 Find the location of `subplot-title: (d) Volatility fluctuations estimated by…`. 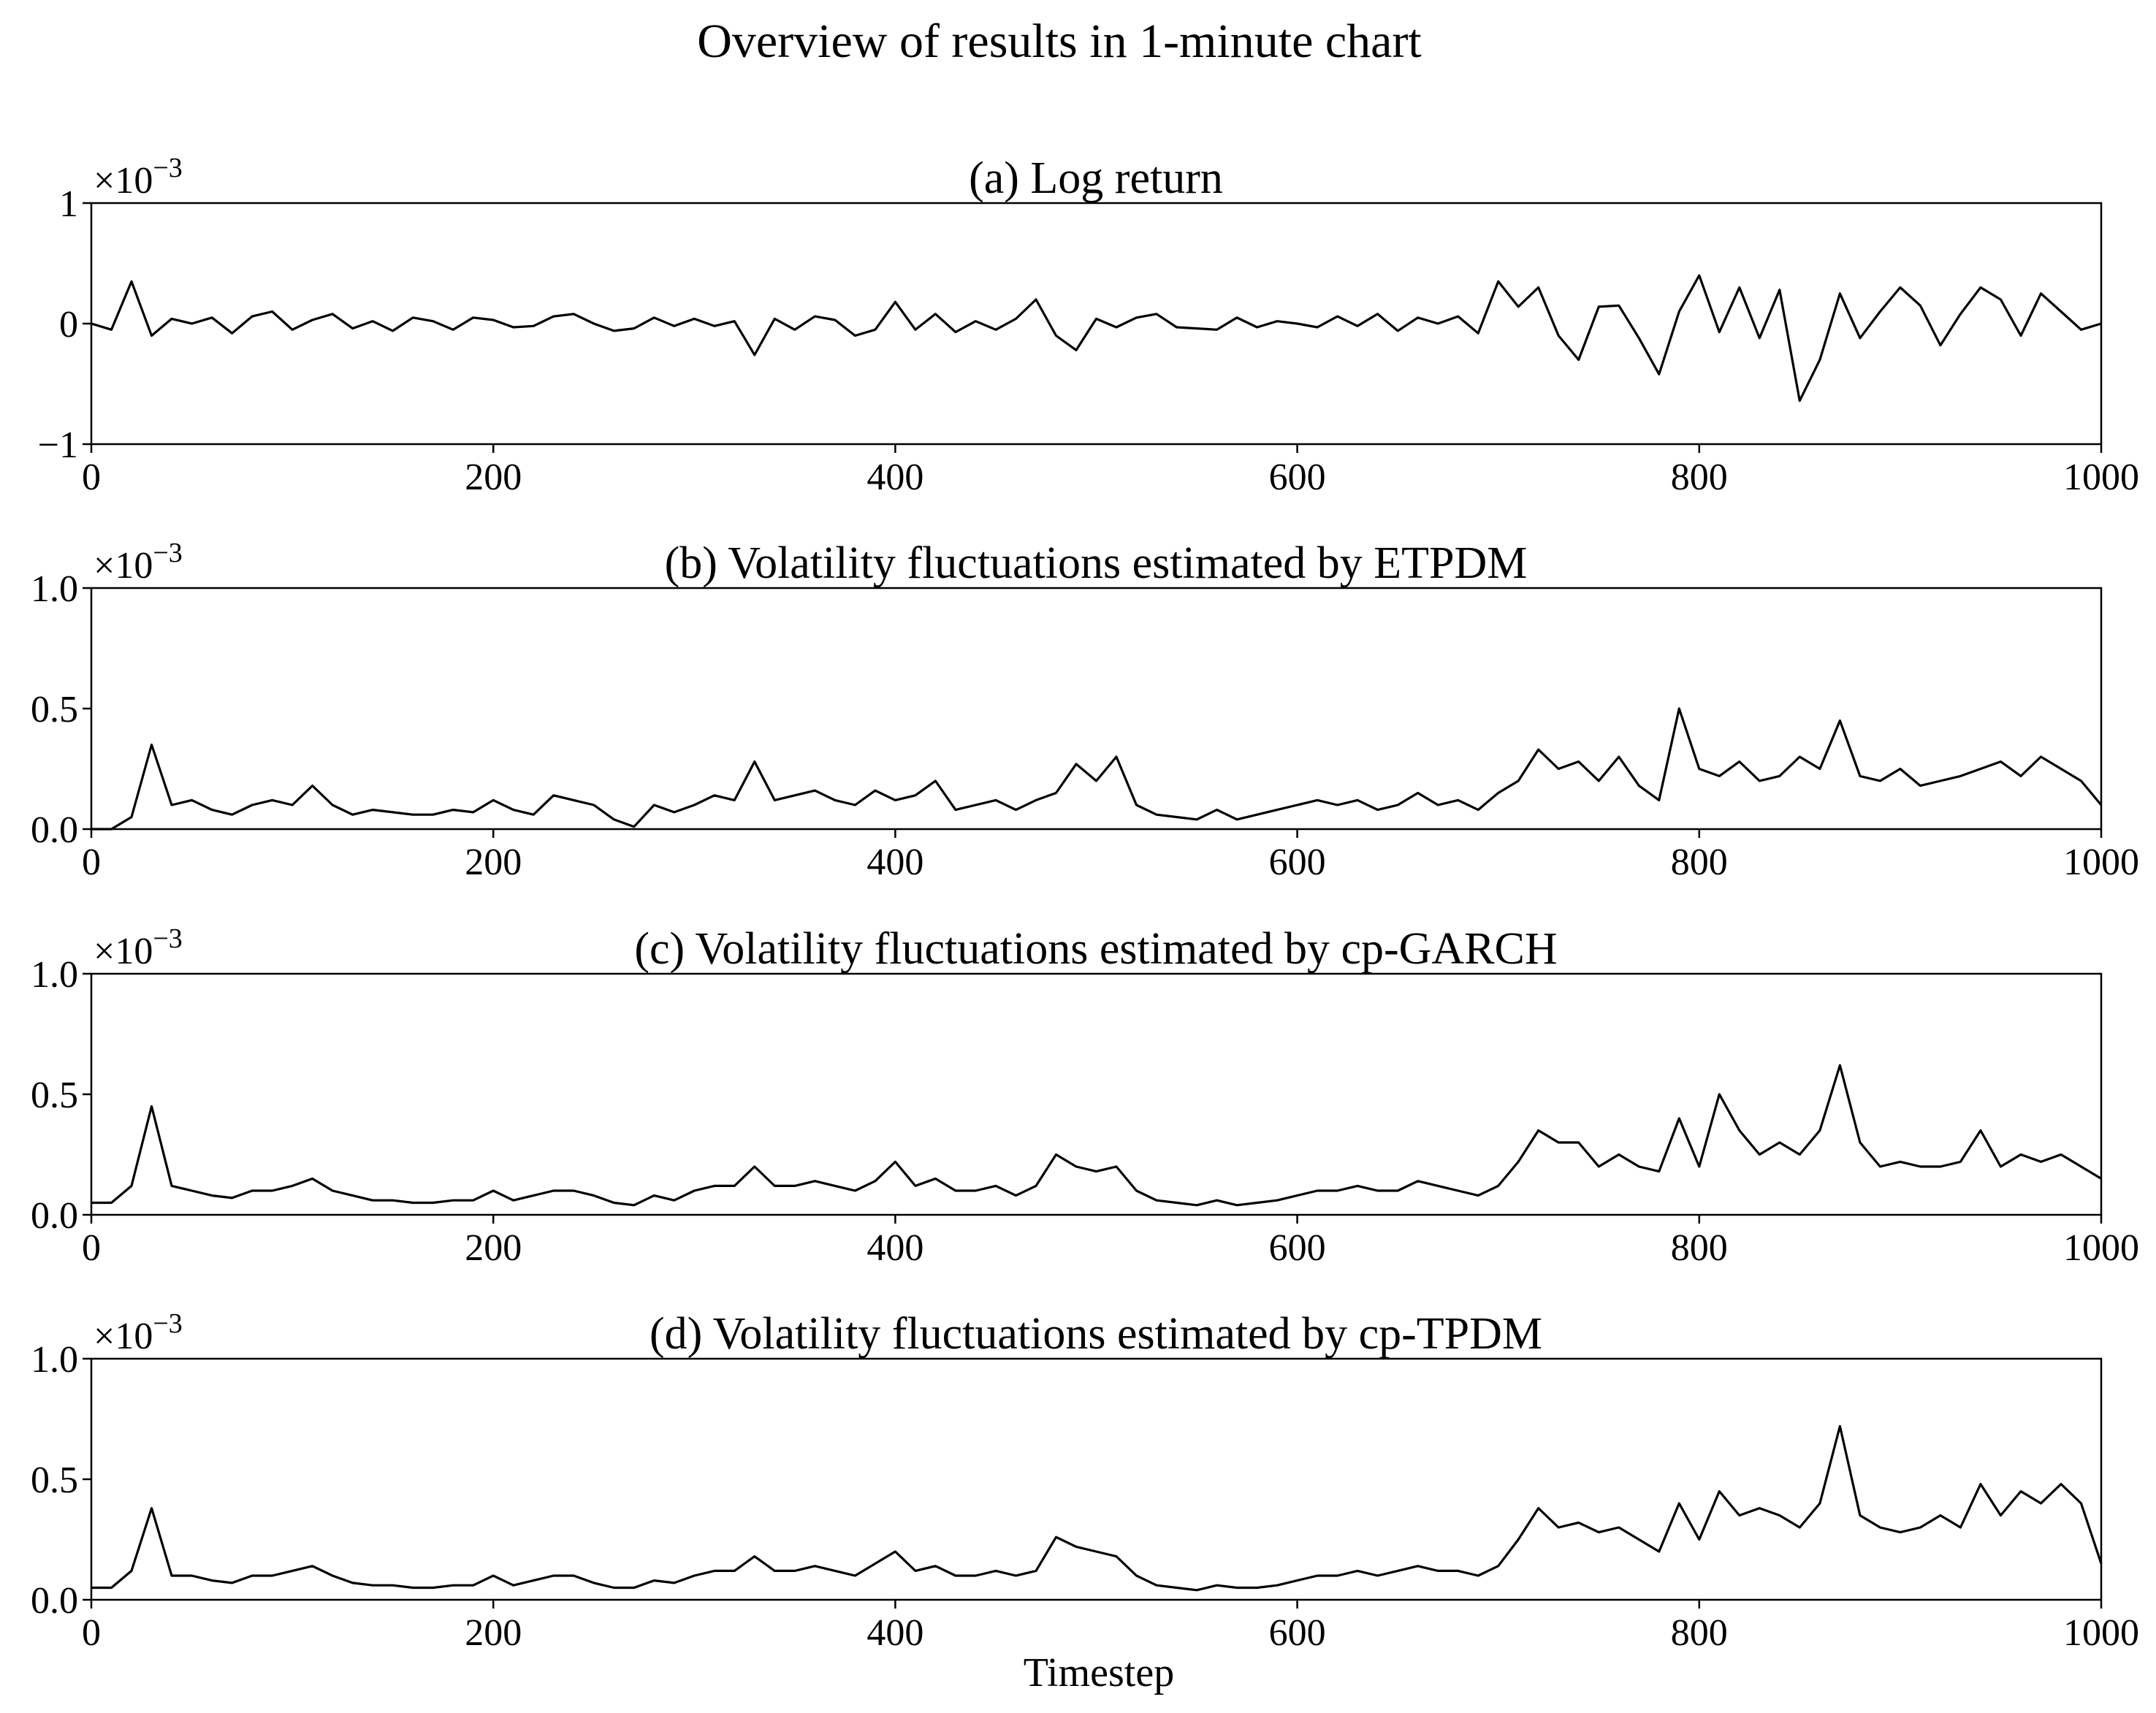

subplot-title: (d) Volatility fluctuations estimated by… is located at coordinates (1096, 1334).